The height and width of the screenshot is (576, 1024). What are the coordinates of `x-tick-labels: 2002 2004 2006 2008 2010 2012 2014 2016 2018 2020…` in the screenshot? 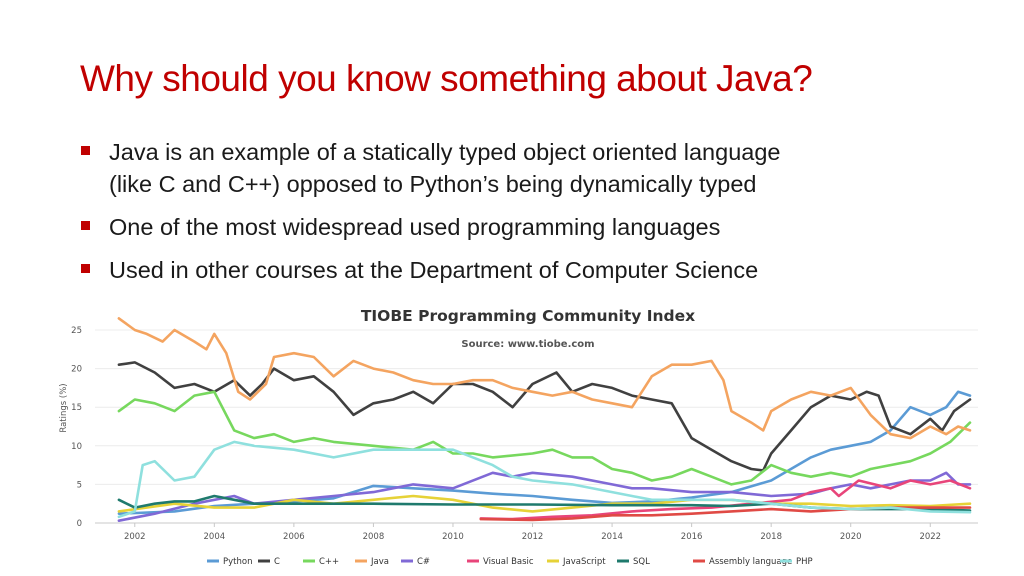 It's located at (532, 532).